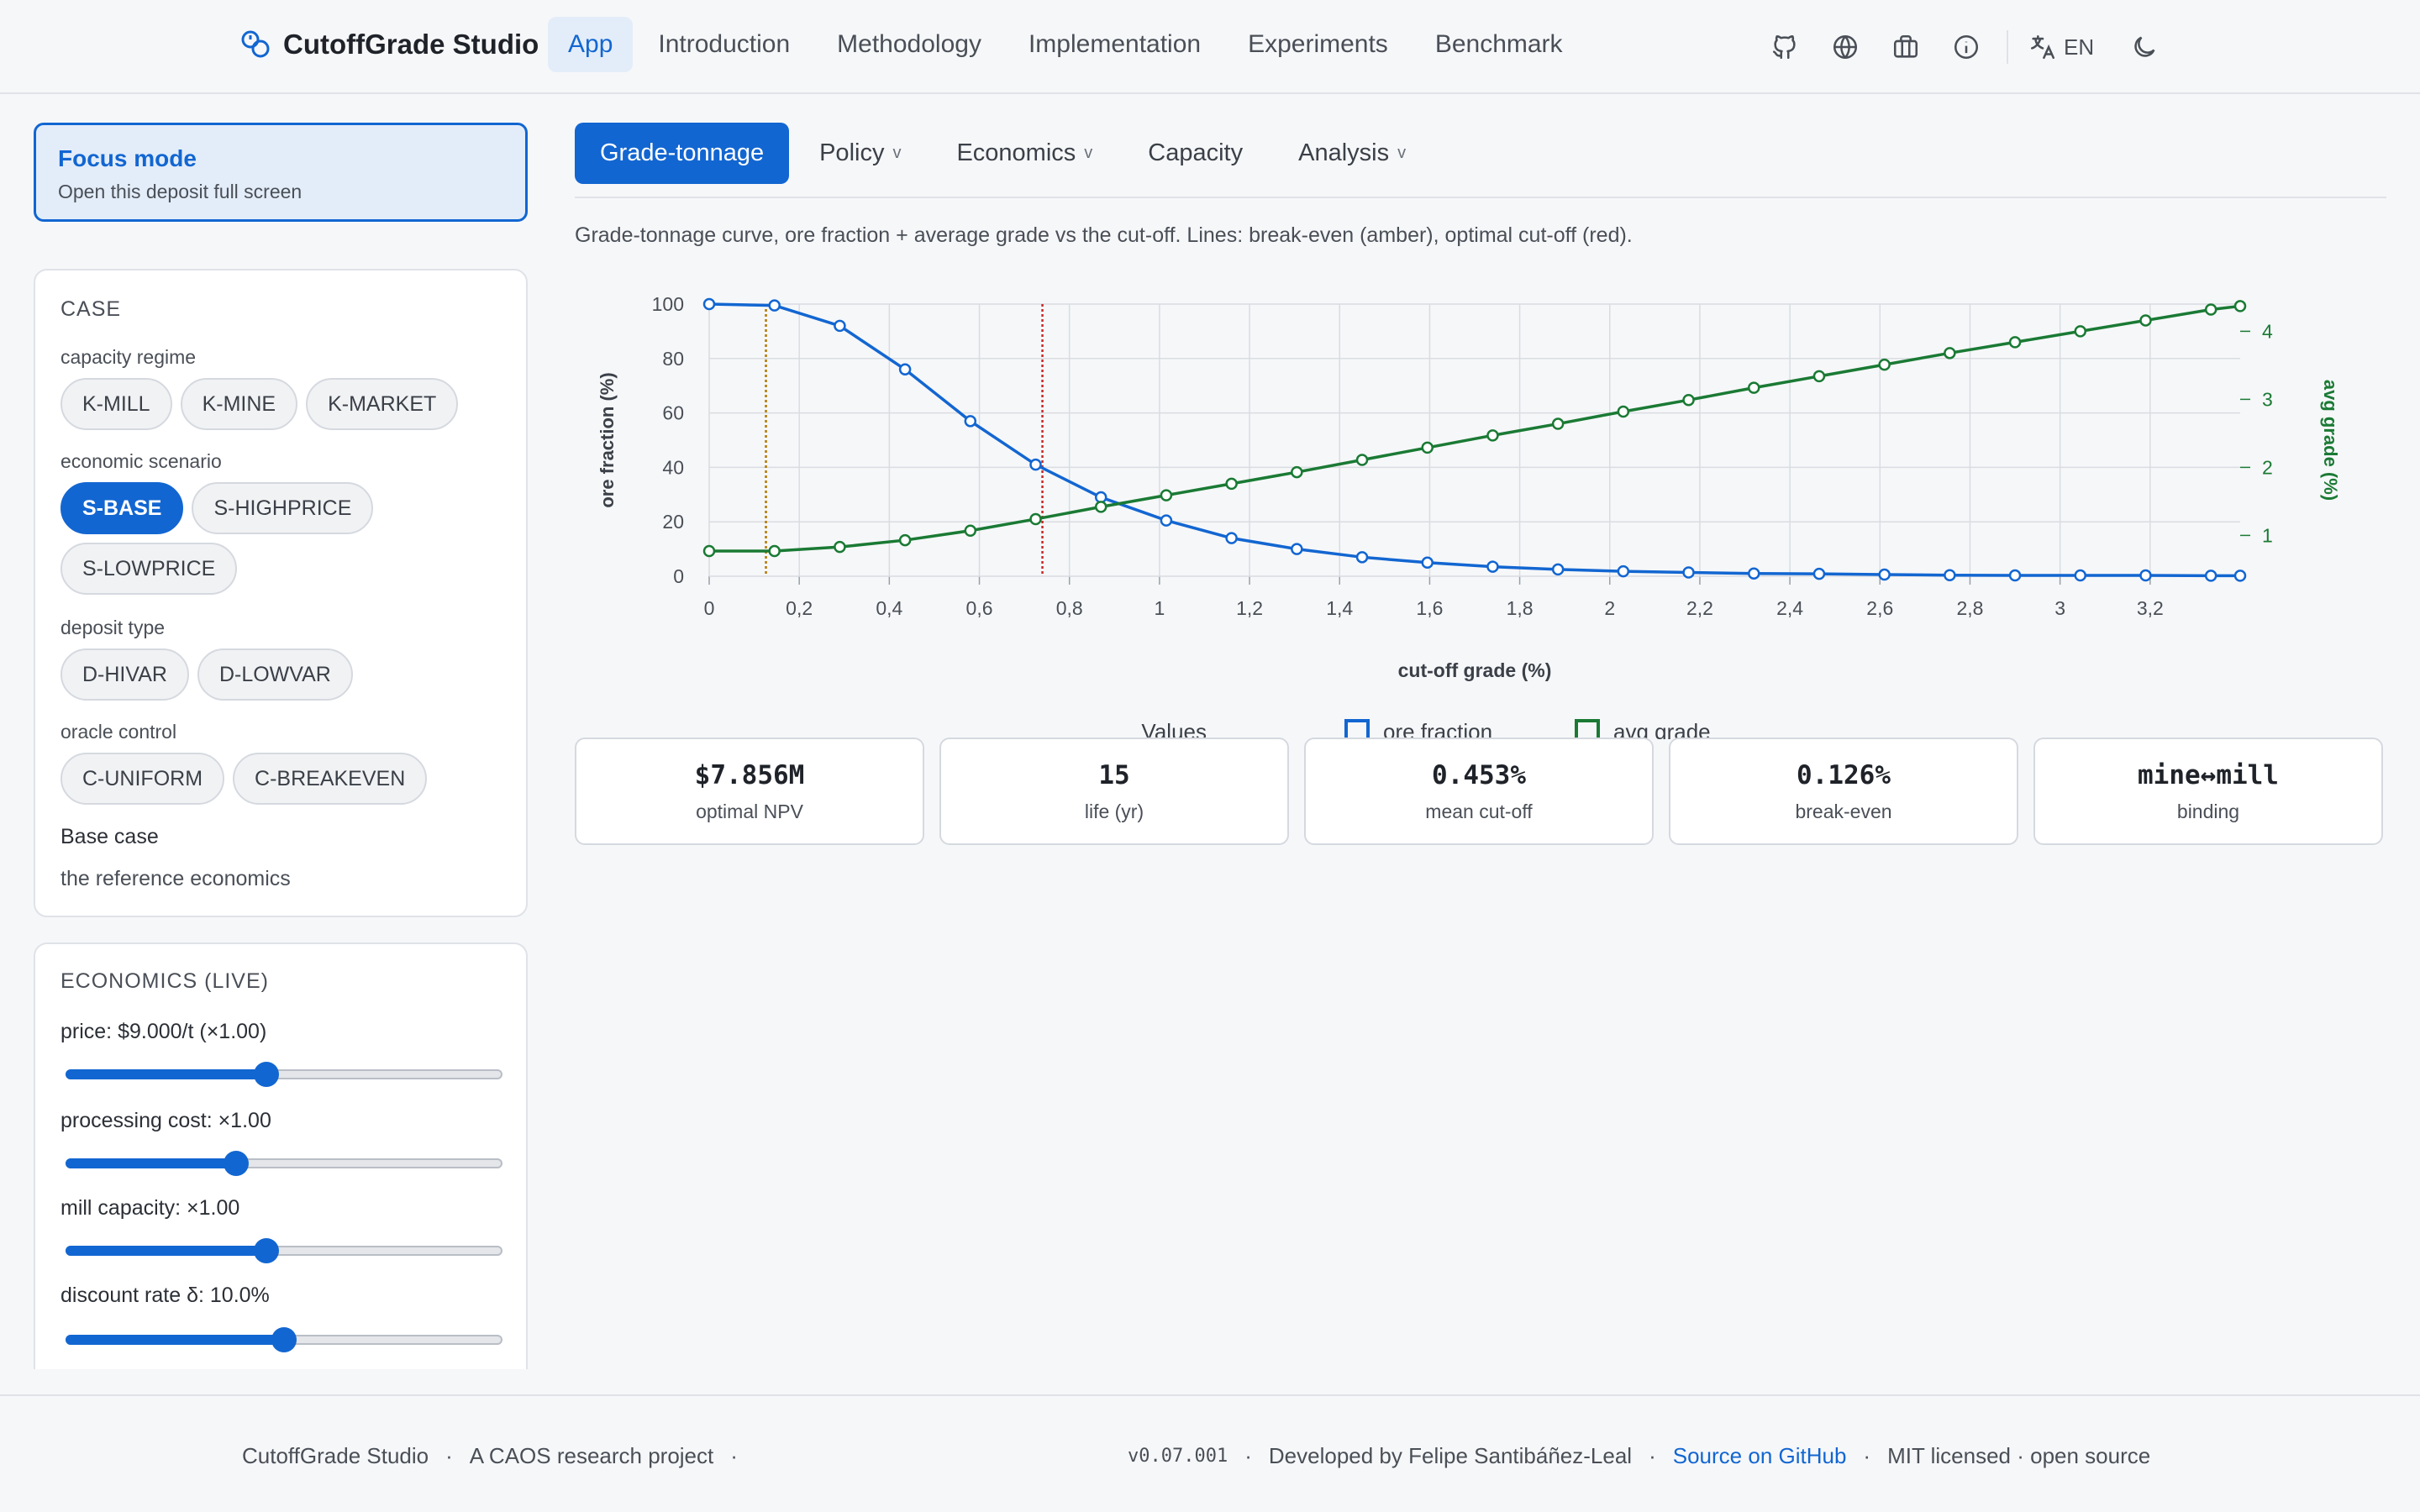 This screenshot has width=2420, height=1512. I want to click on chip-s-lowprice: S-LOWPRICE, so click(149, 569).